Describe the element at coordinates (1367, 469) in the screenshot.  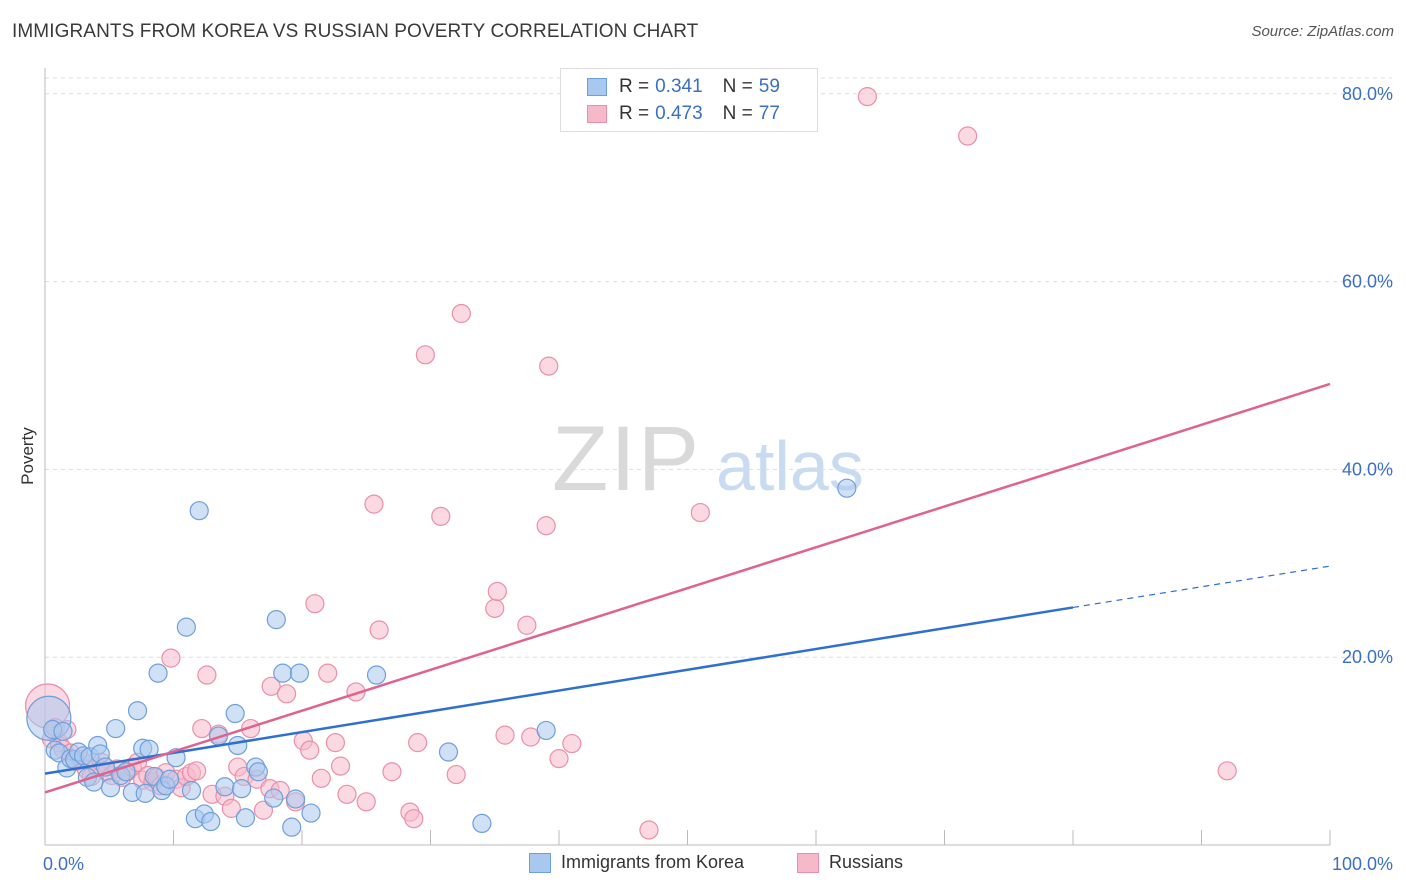
I see `y-tick-label: 40.0%` at that location.